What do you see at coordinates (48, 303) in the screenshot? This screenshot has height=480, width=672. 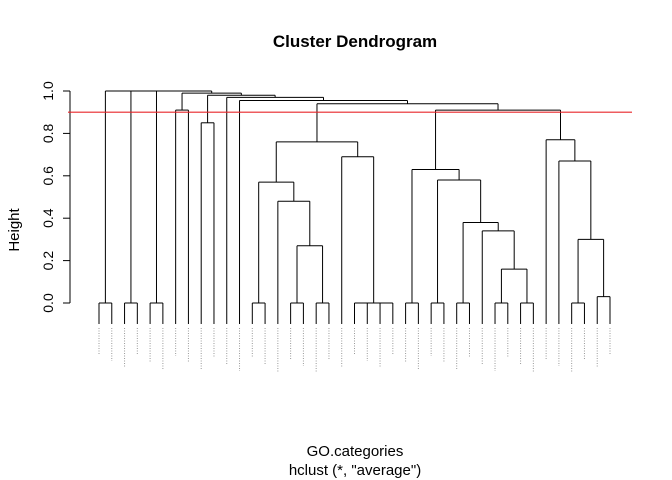 I see `y-tick-label: 0.0` at bounding box center [48, 303].